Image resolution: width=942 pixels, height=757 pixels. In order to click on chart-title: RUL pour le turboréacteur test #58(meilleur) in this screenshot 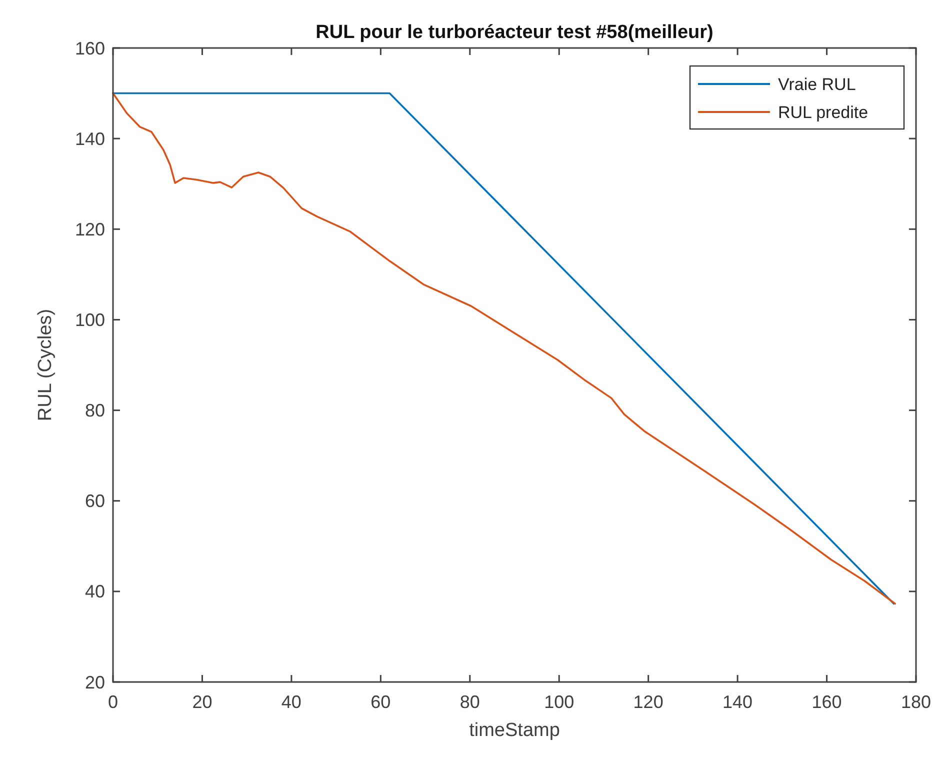, I will do `click(515, 32)`.